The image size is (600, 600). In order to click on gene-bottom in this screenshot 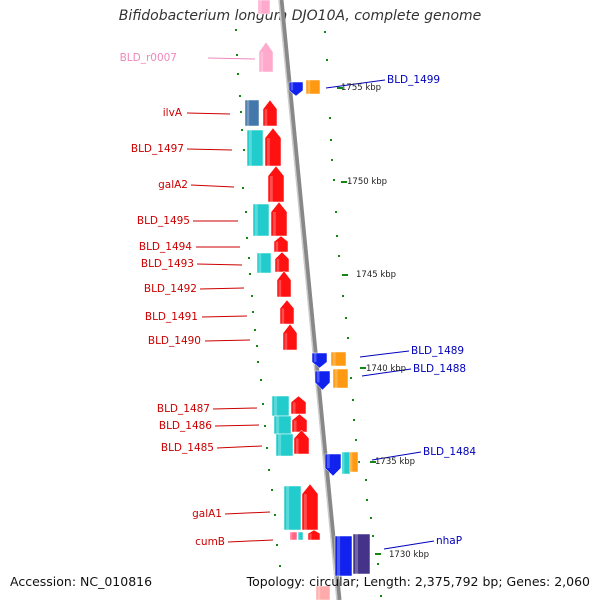, I will do `click(323, 592)`.